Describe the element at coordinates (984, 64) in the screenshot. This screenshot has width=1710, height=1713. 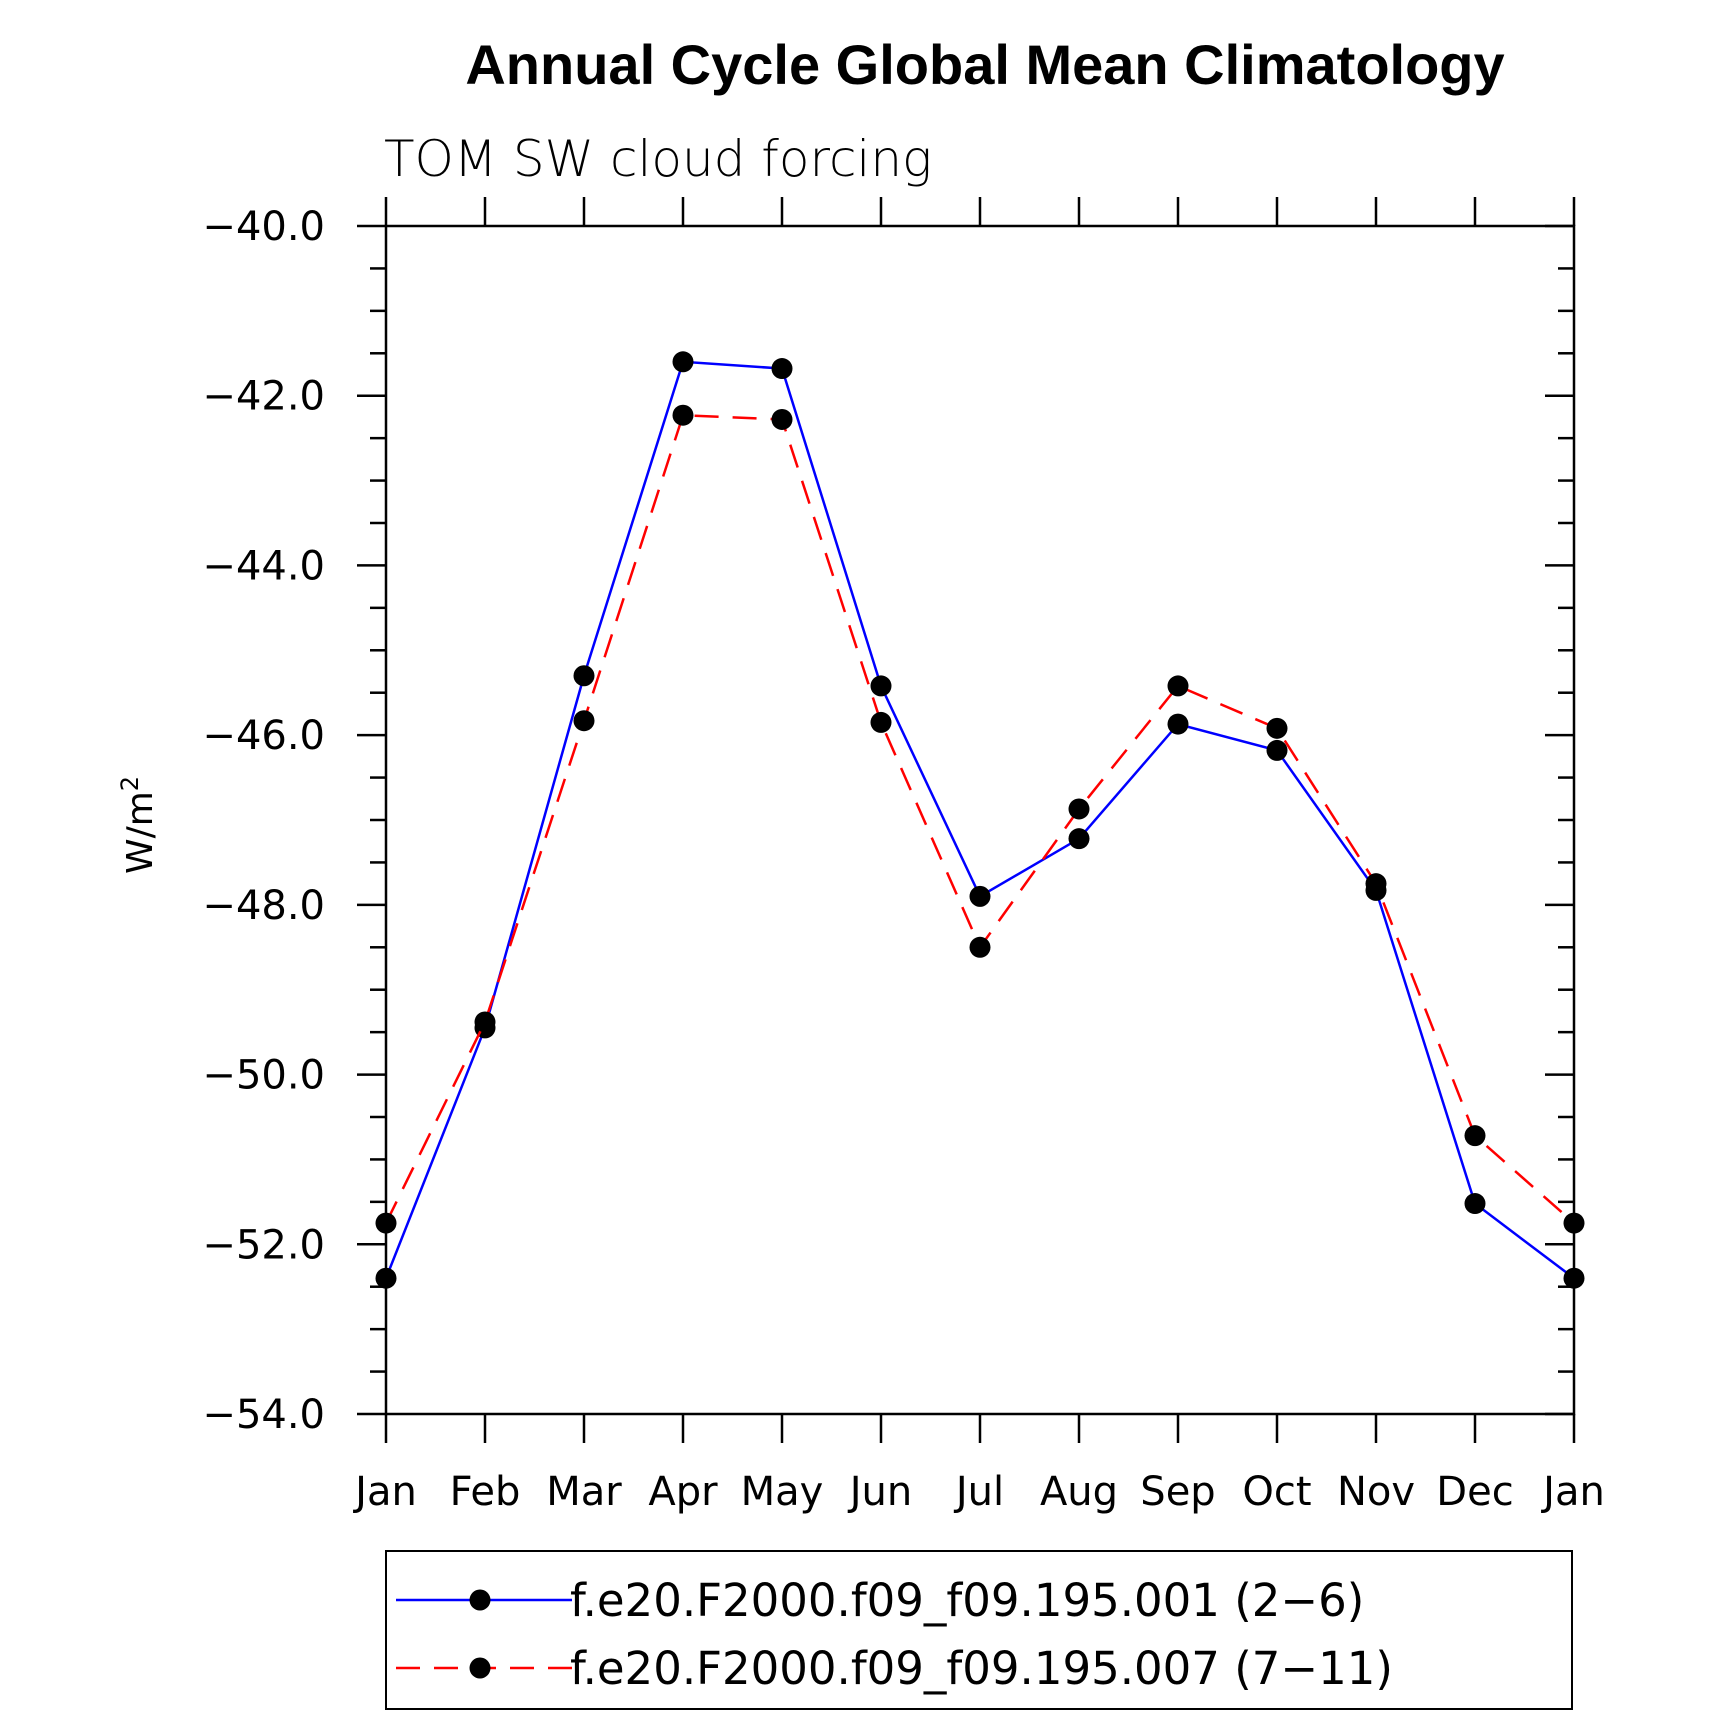
I see `chart-title: Annual Cycle Global Mean Climatology` at that location.